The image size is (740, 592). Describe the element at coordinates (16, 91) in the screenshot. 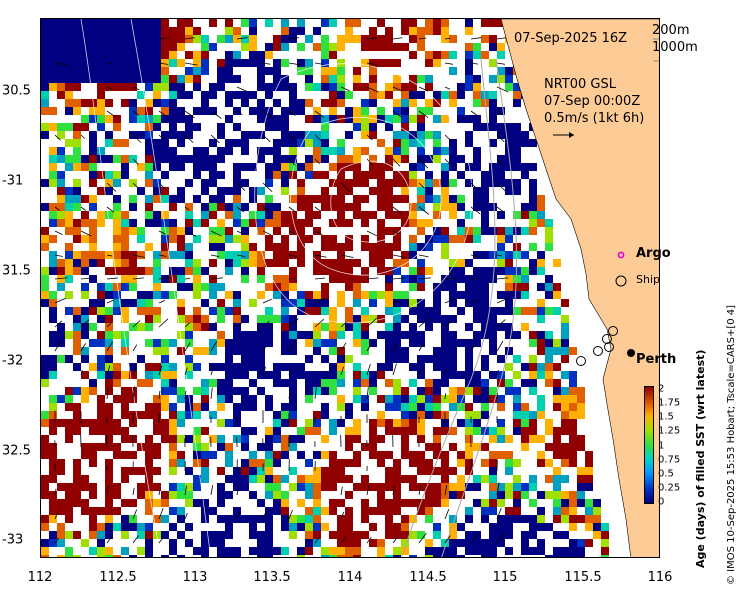

I see `y-tick-label: 30.5` at that location.